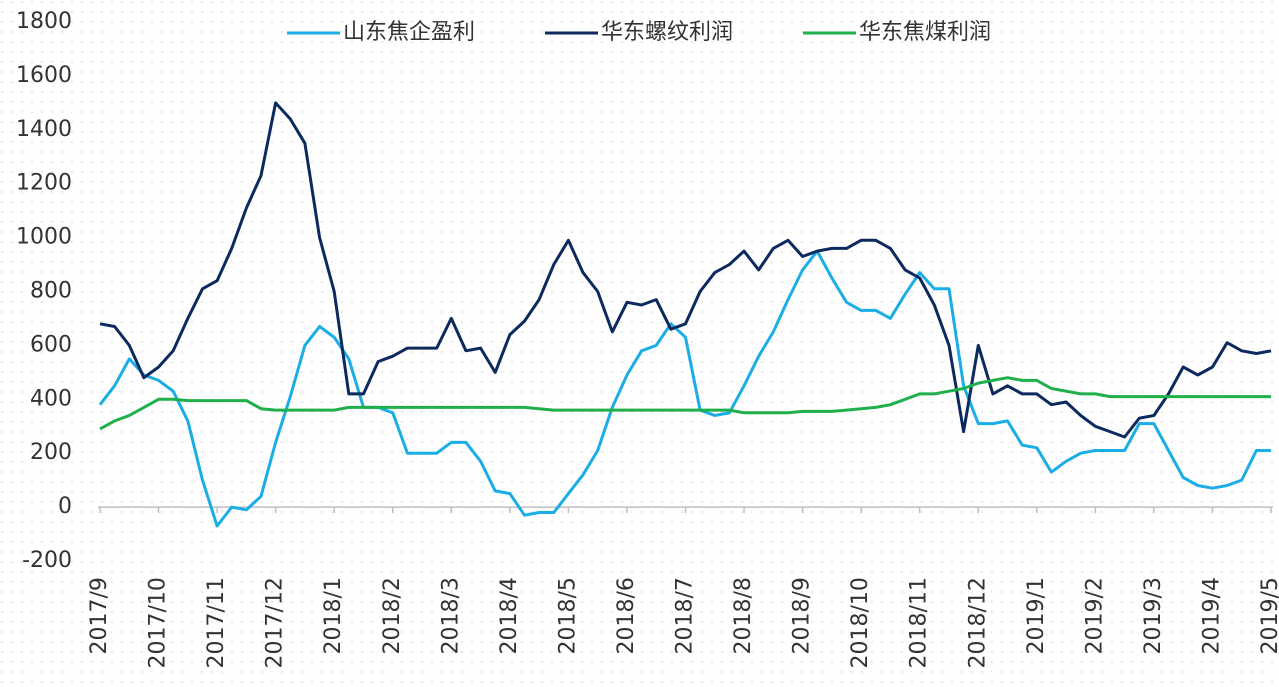  Describe the element at coordinates (626, 615) in the screenshot. I see `x-tick-label: 2018/6` at that location.